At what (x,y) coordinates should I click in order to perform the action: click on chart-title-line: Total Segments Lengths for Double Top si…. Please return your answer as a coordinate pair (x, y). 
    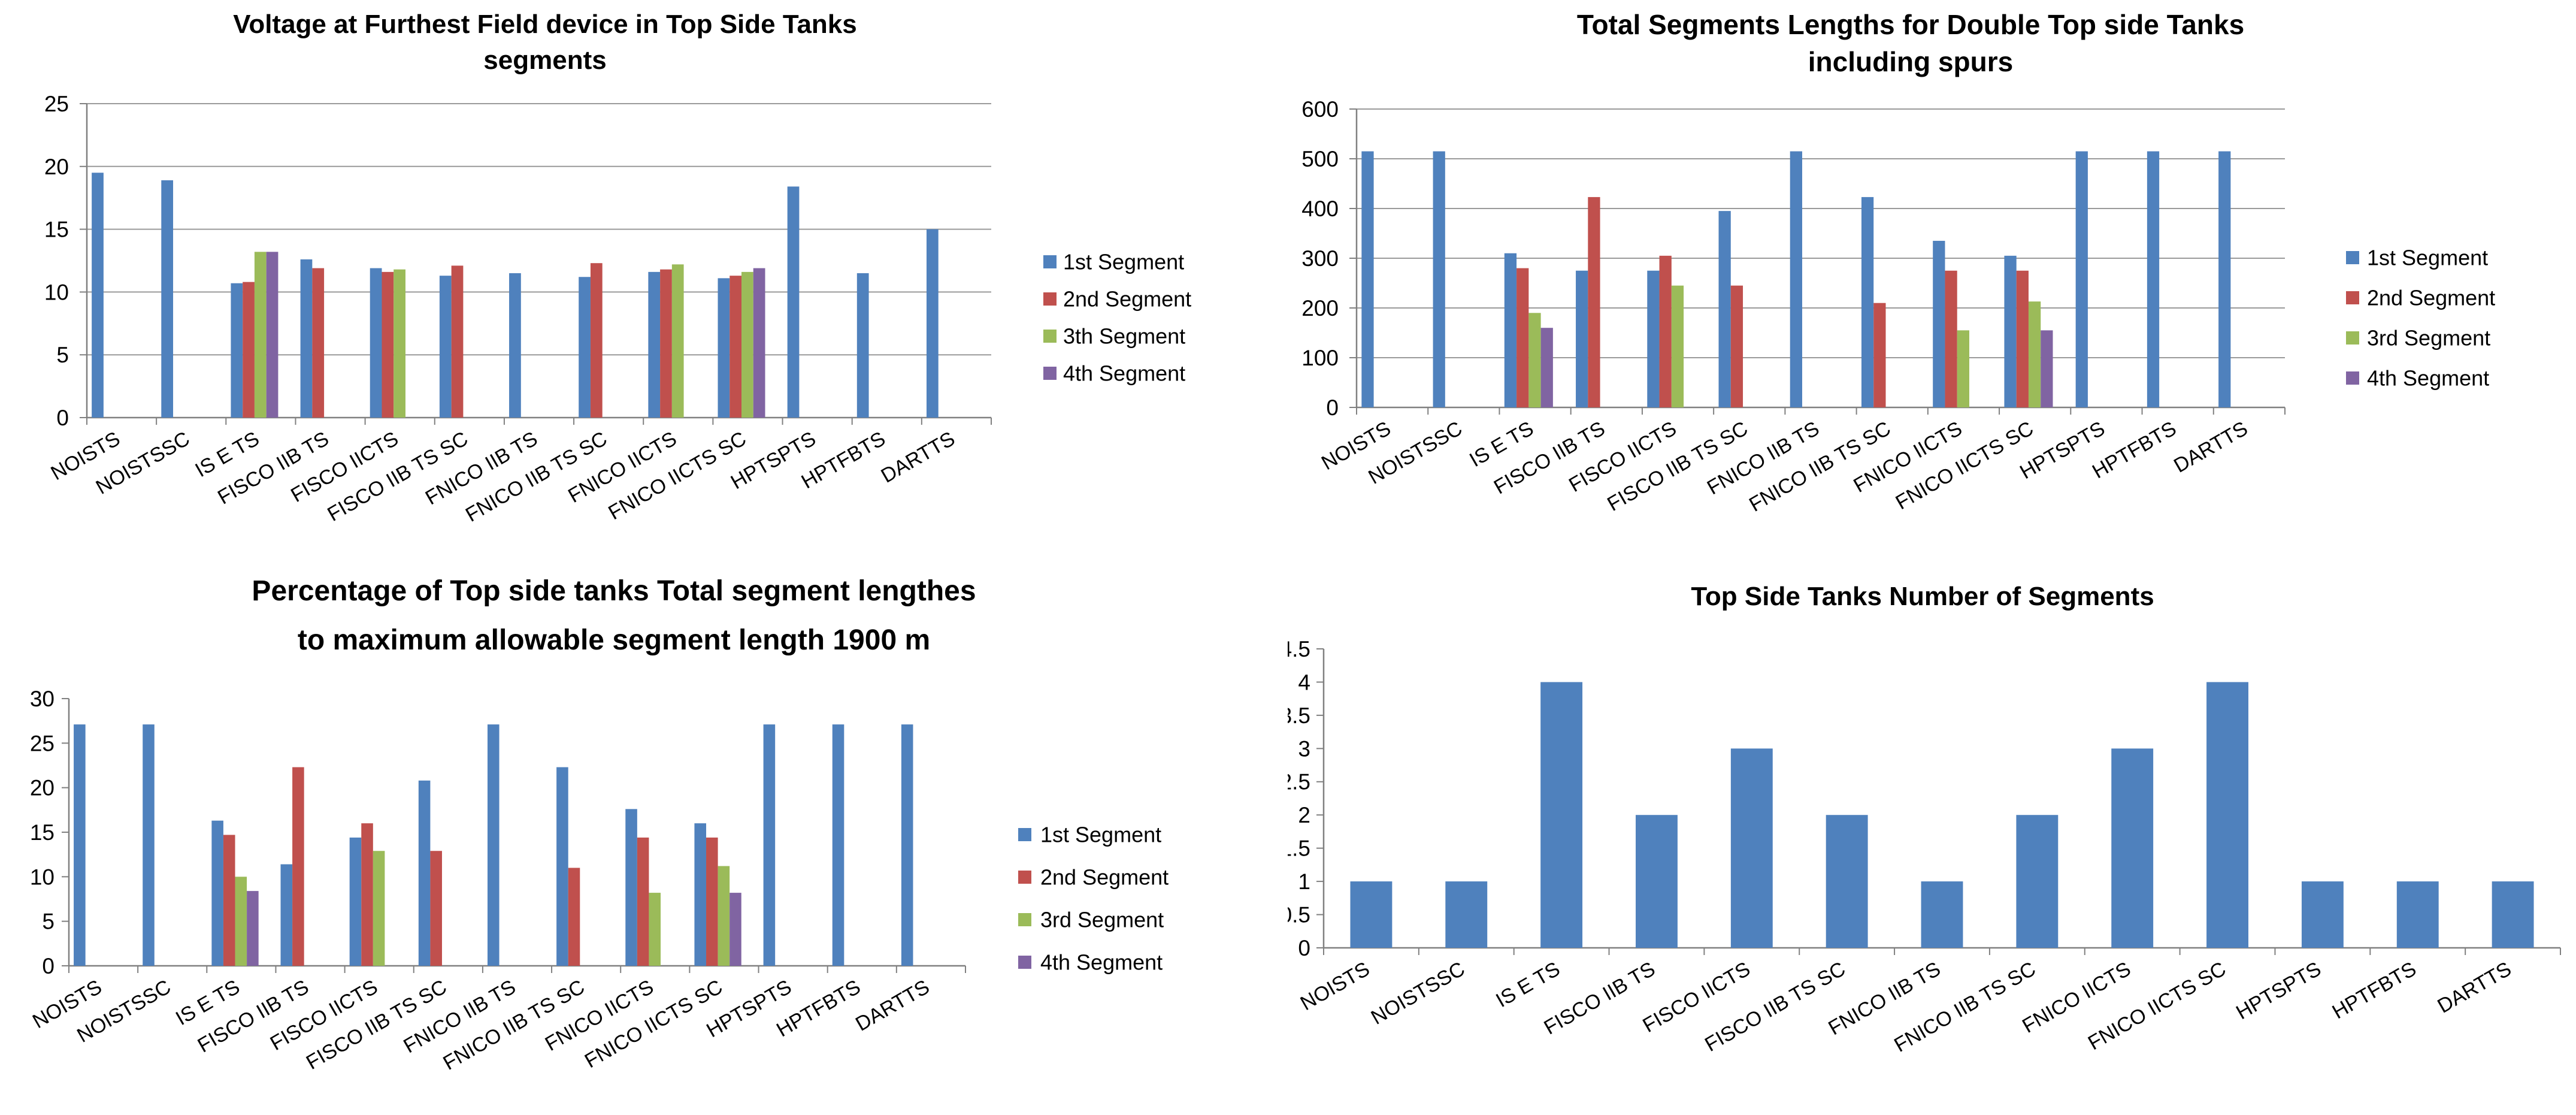
    Looking at the image, I should click on (1910, 25).